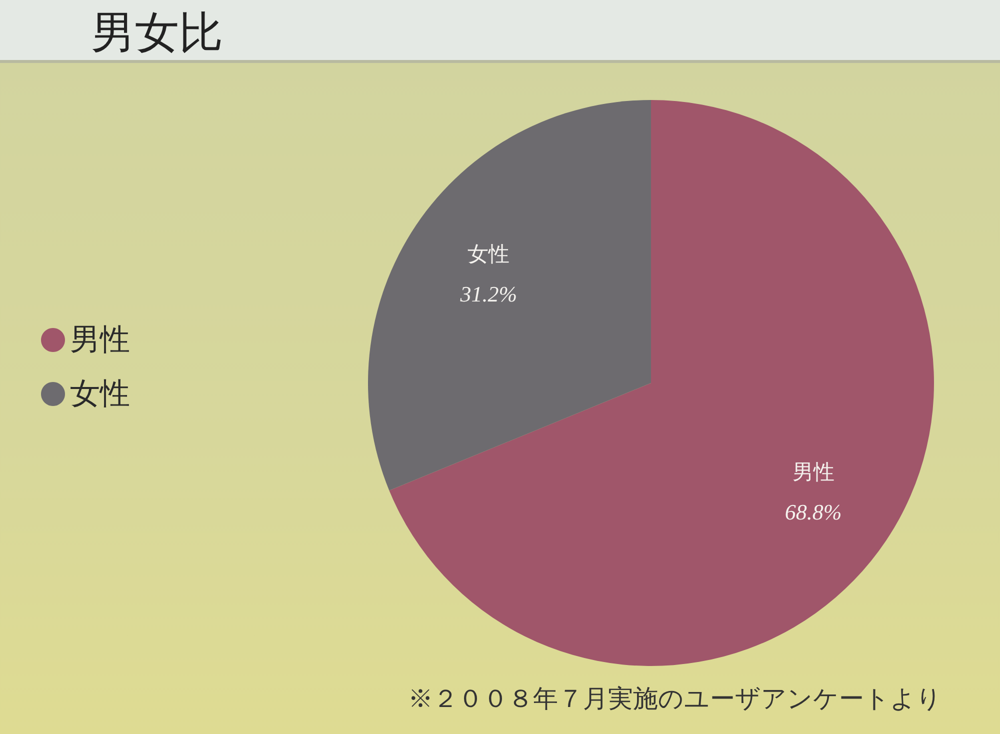 This screenshot has width=1000, height=734. Describe the element at coordinates (675, 699) in the screenshot. I see `text: ※２００８年７月実施のユーザアンケートより` at that location.